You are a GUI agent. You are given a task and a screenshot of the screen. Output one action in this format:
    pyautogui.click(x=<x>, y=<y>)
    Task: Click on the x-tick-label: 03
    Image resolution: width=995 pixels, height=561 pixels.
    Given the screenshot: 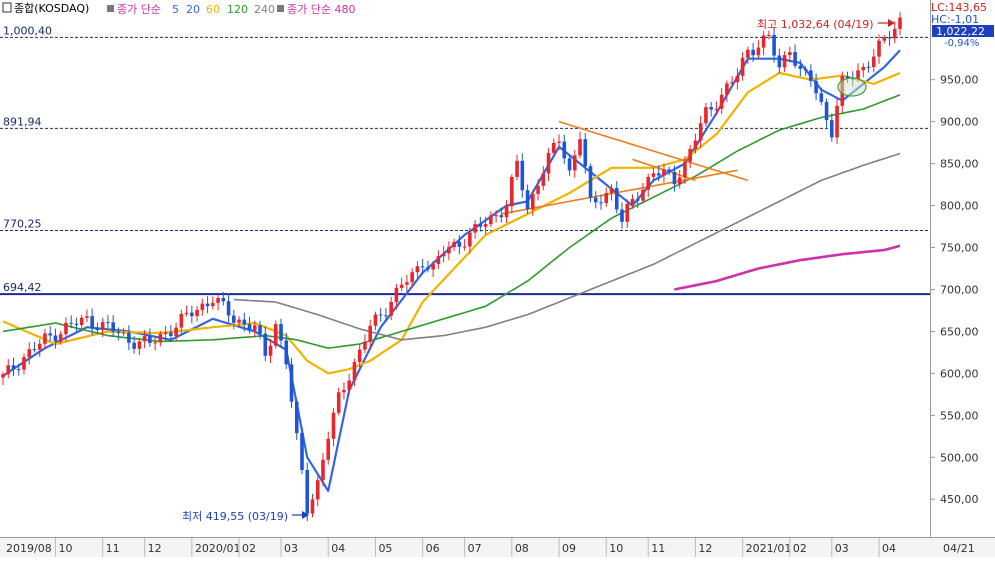 What is the action you would take?
    pyautogui.click(x=291, y=548)
    